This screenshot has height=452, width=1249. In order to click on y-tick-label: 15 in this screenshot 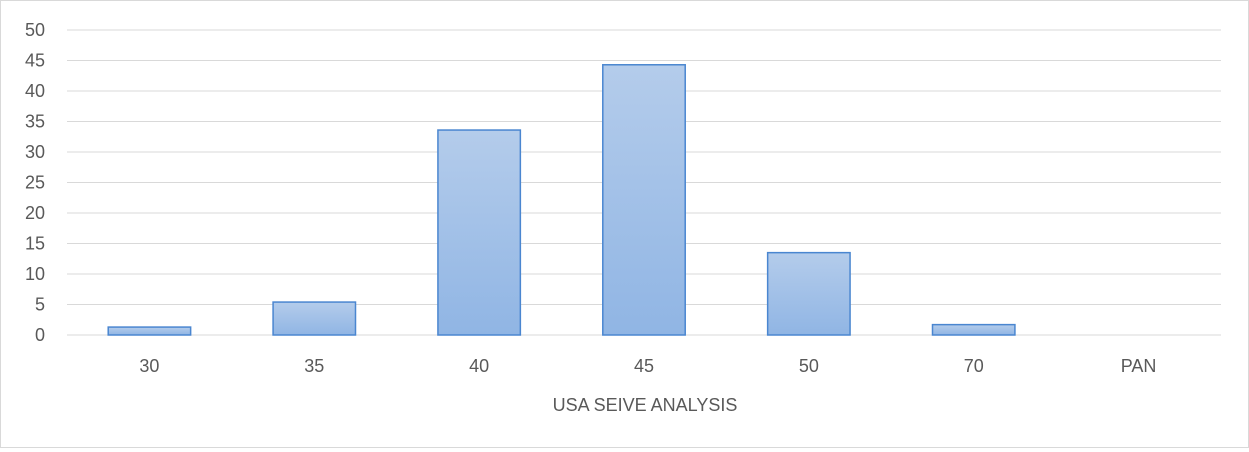, I will do `click(35, 244)`.